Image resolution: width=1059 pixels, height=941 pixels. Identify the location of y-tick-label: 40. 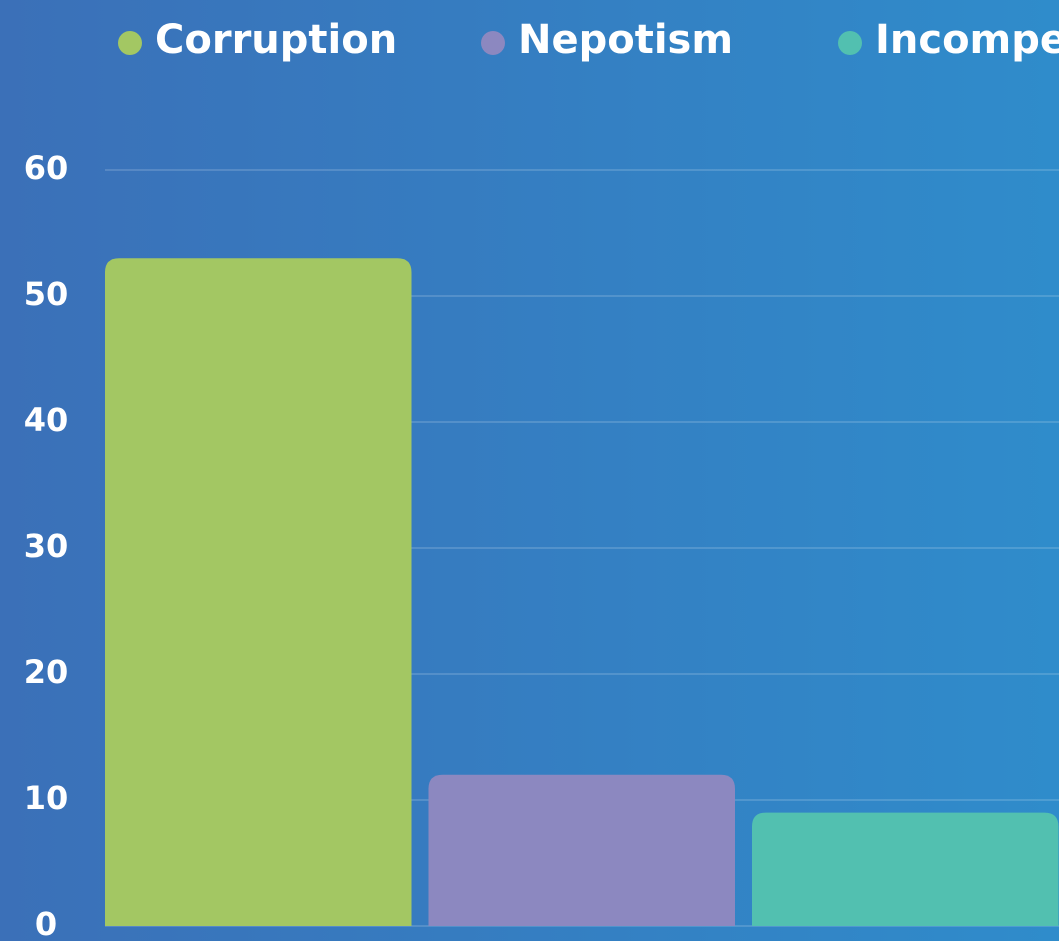
(46, 420).